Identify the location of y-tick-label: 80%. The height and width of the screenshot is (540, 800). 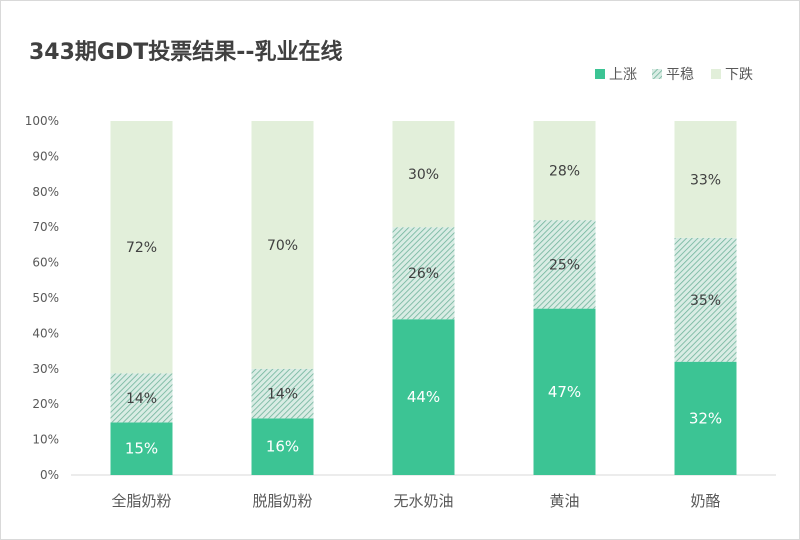
(45, 192).